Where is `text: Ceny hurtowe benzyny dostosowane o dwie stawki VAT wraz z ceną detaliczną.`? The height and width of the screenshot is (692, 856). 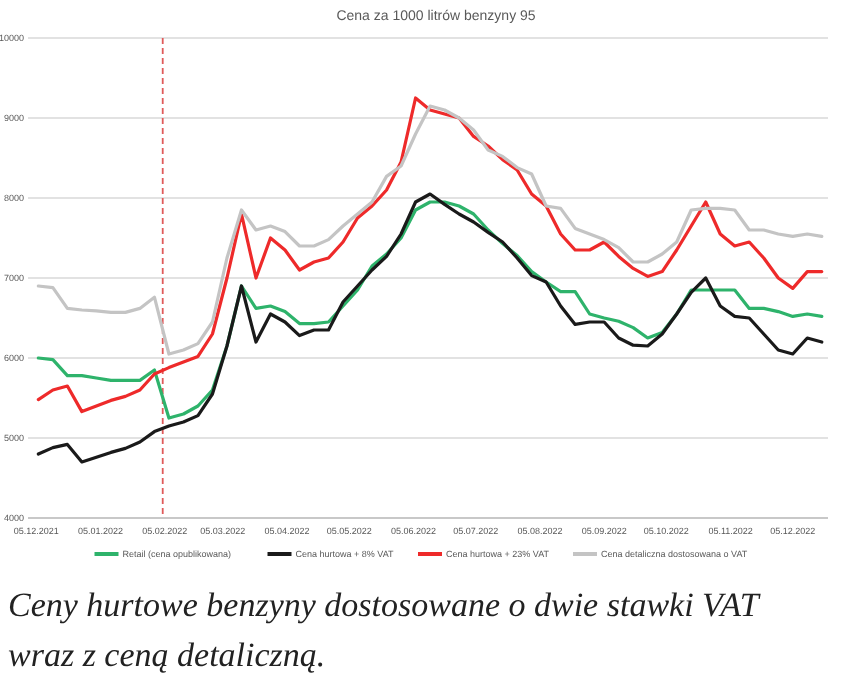
text: Ceny hurtowe benzyny dostosowane o dwie stawki VAT wraz z ceną detaliczną. is located at coordinates (385, 630).